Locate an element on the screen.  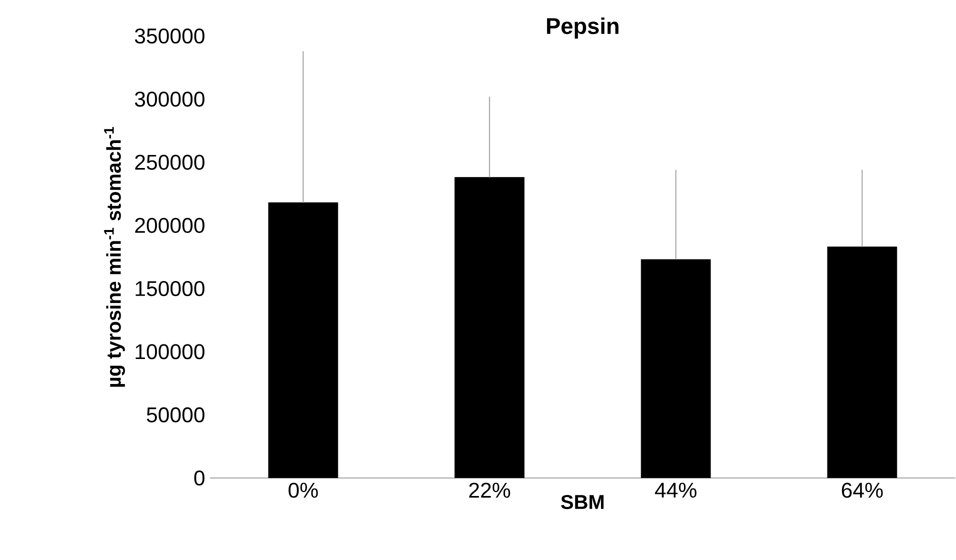
x-tick-label: 44% is located at coordinates (675, 490).